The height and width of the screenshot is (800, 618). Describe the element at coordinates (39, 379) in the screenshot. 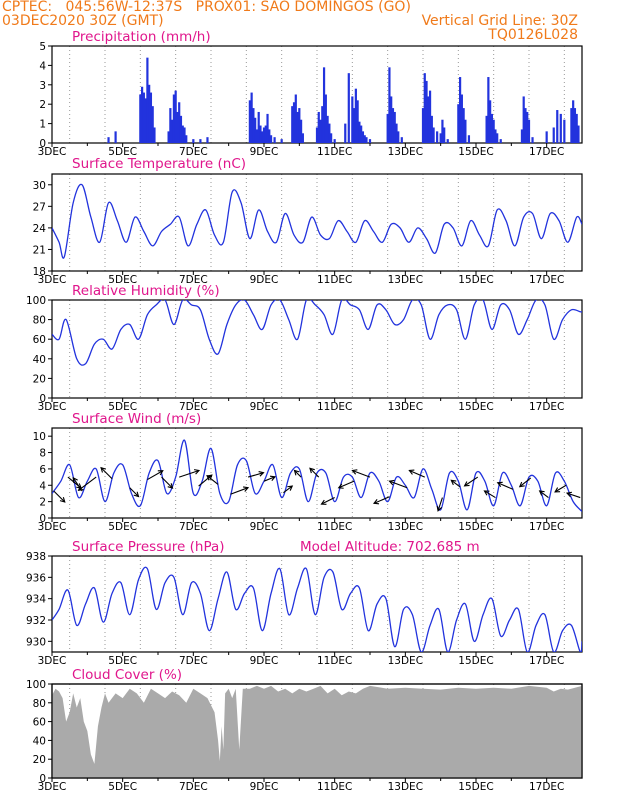

I see `y-tick-label: 20` at that location.